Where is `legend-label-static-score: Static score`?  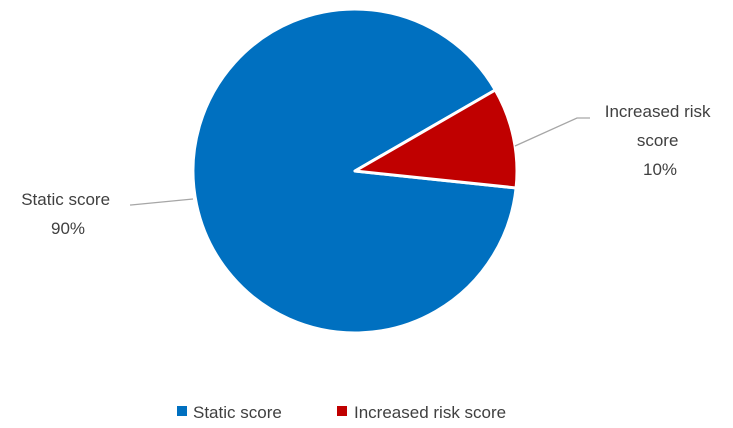
legend-label-static-score: Static score is located at coordinates (237, 412).